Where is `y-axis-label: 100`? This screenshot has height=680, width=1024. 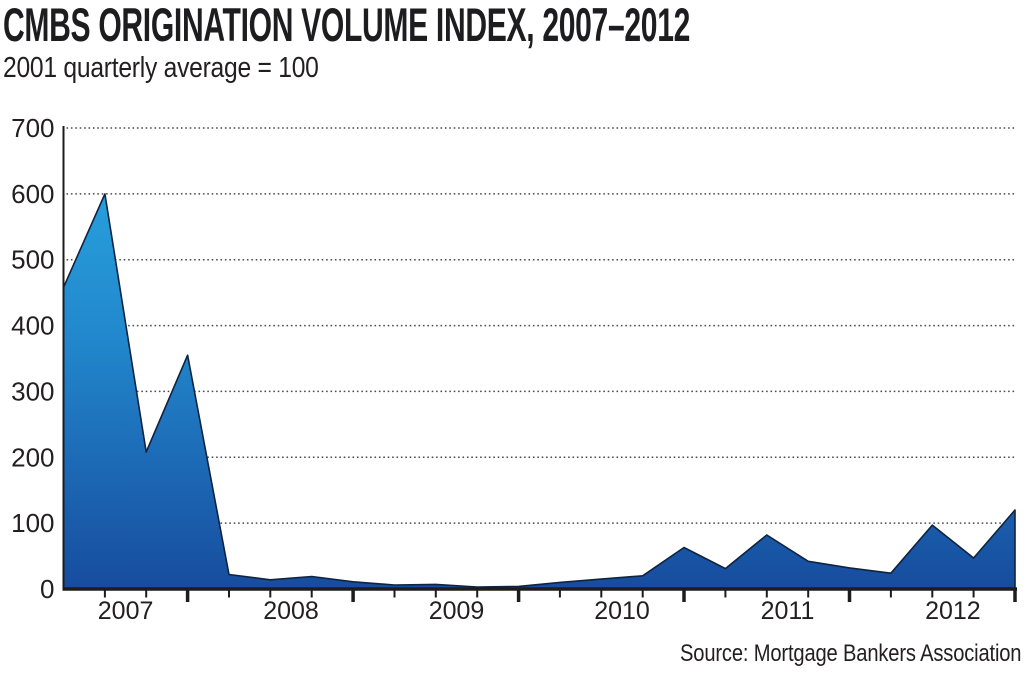
y-axis-label: 100 is located at coordinates (32, 523).